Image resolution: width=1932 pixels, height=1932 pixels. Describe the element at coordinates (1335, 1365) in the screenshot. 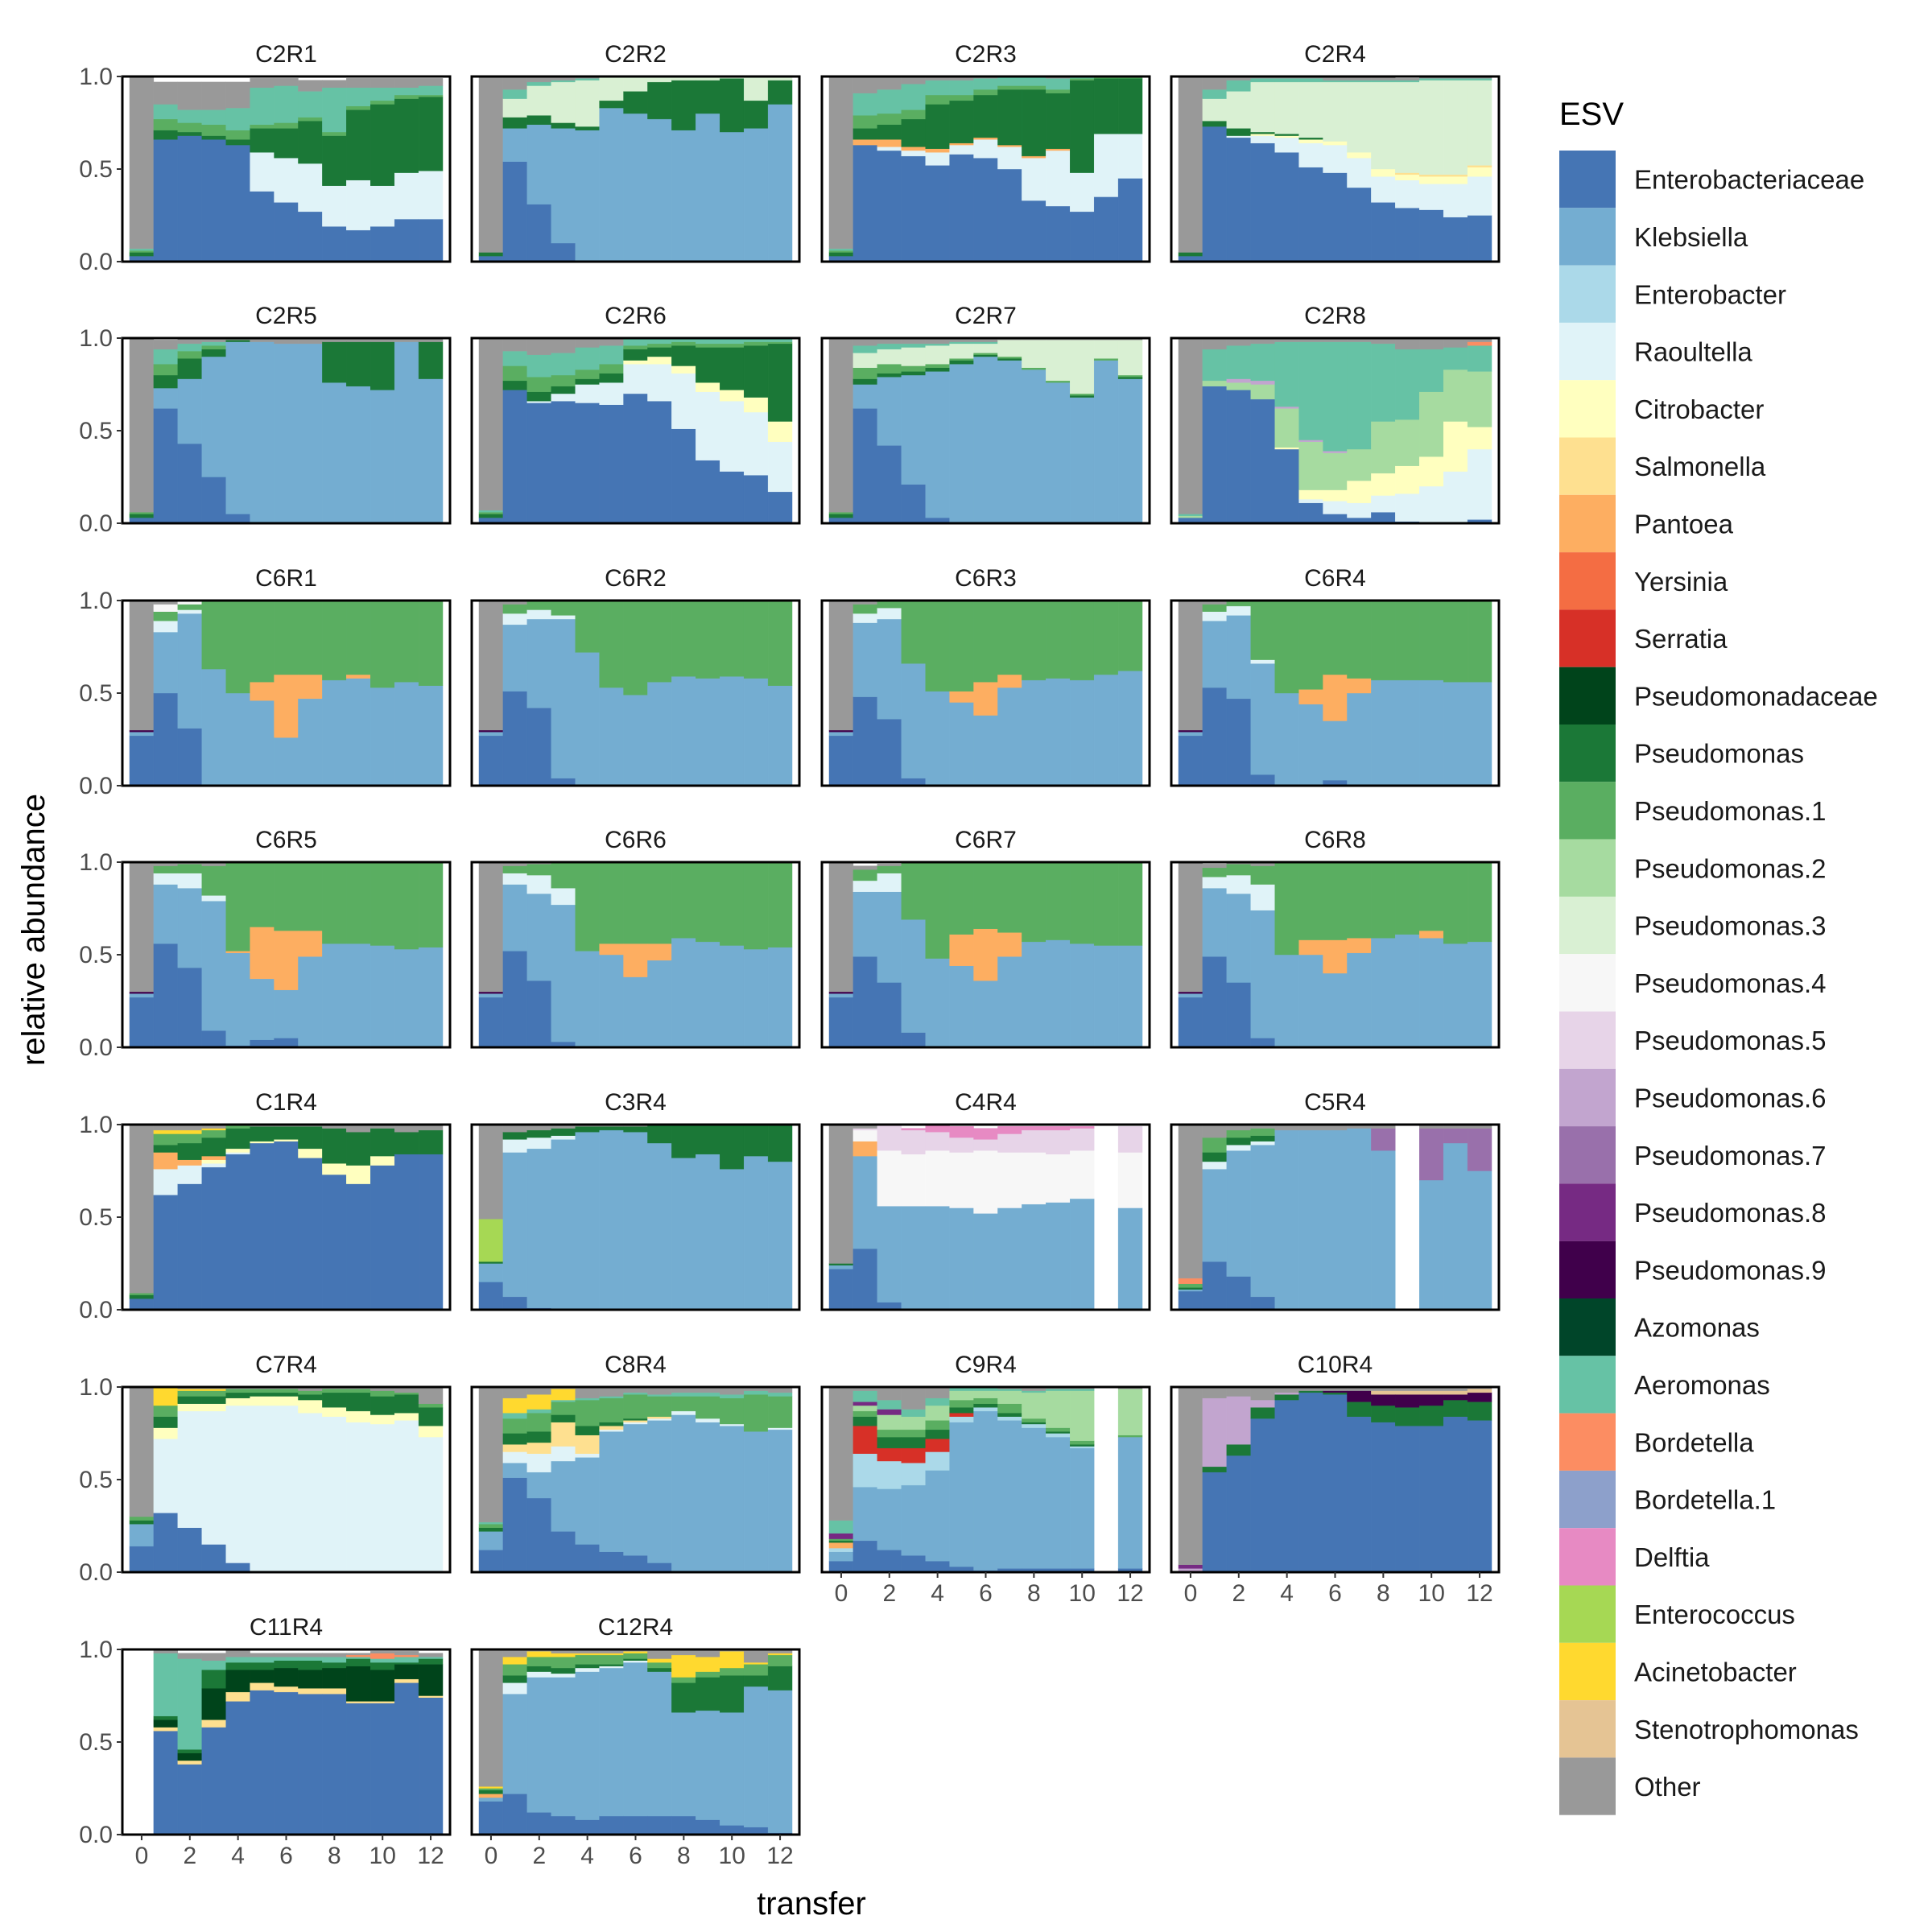

I see `facet-title: C10R4` at that location.